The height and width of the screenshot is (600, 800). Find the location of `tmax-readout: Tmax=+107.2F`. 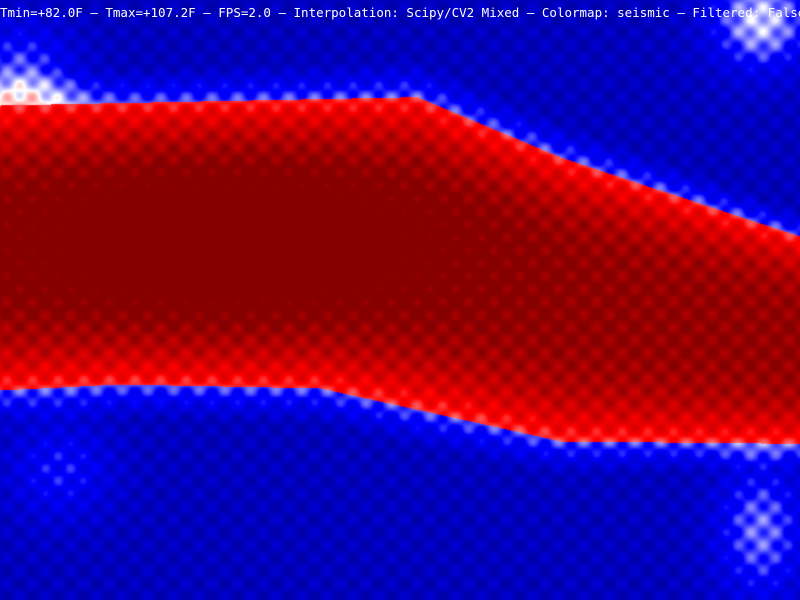

tmax-readout: Tmax=+107.2F is located at coordinates (150, 12).